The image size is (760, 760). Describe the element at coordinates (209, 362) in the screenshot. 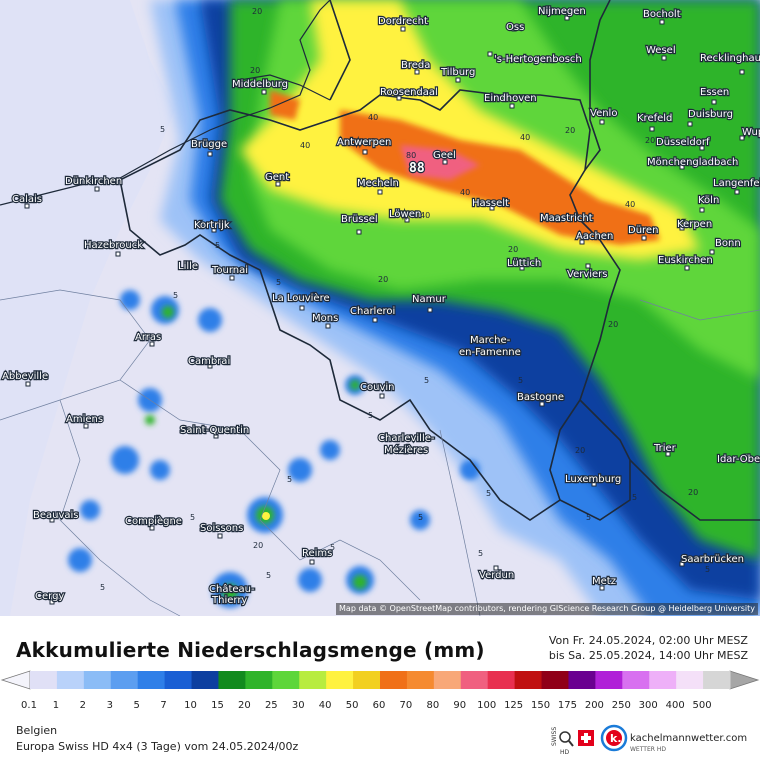

I see `city-cambrai: Cambrai` at that location.